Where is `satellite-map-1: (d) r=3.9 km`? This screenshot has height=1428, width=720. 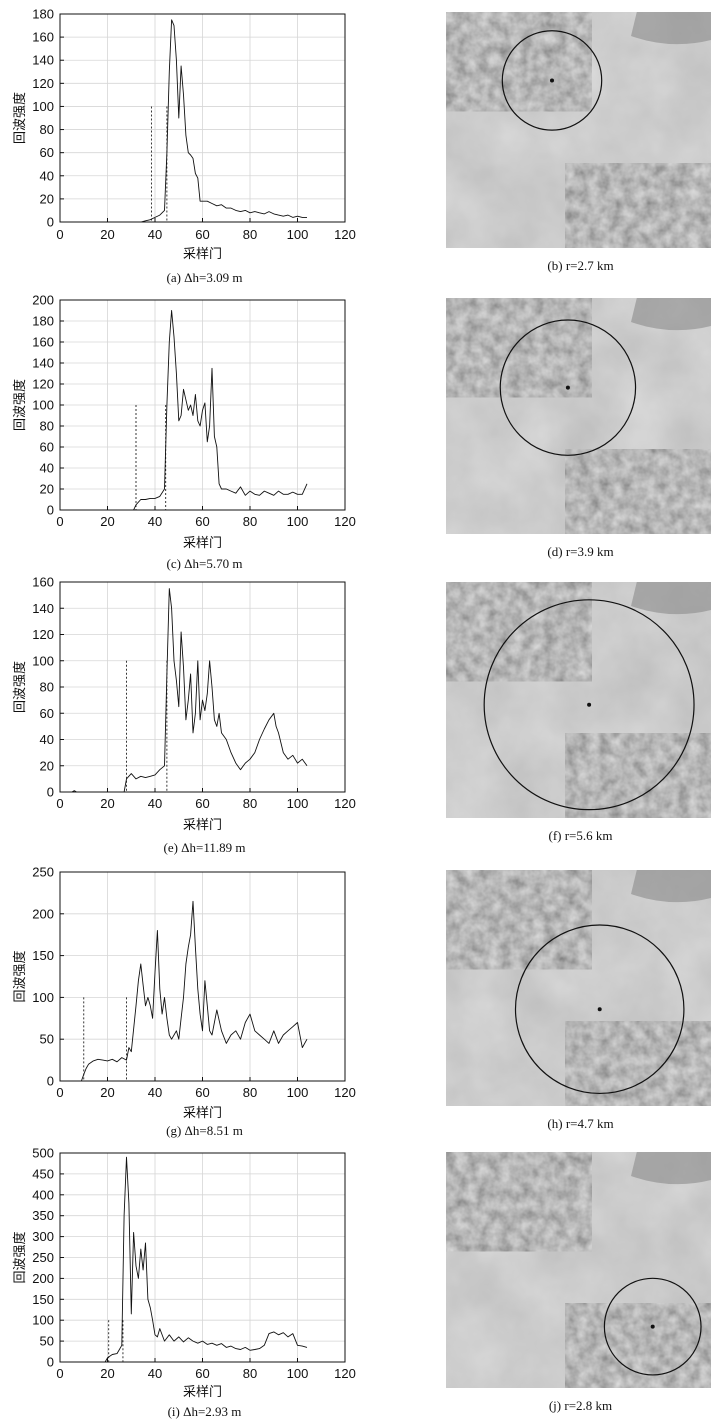 satellite-map-1: (d) r=3.9 km is located at coordinates (578, 428).